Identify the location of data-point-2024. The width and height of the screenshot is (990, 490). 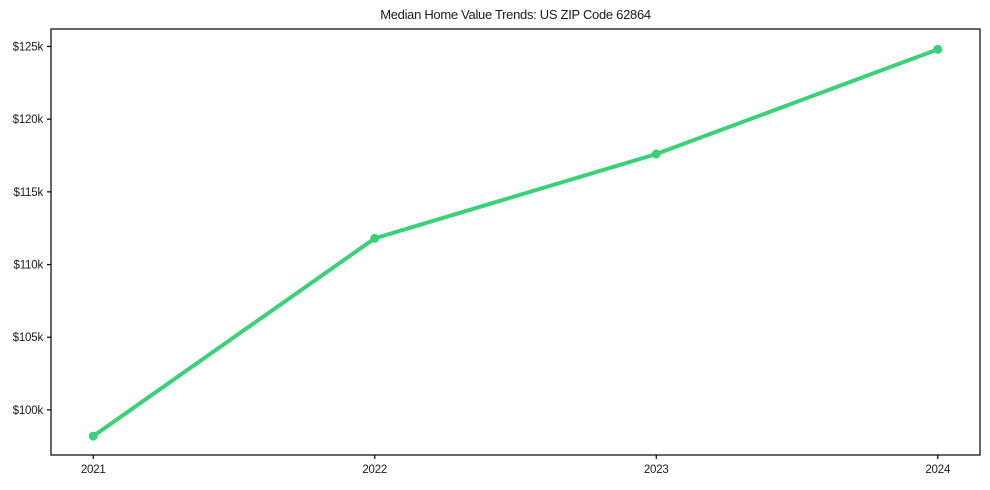
(938, 49).